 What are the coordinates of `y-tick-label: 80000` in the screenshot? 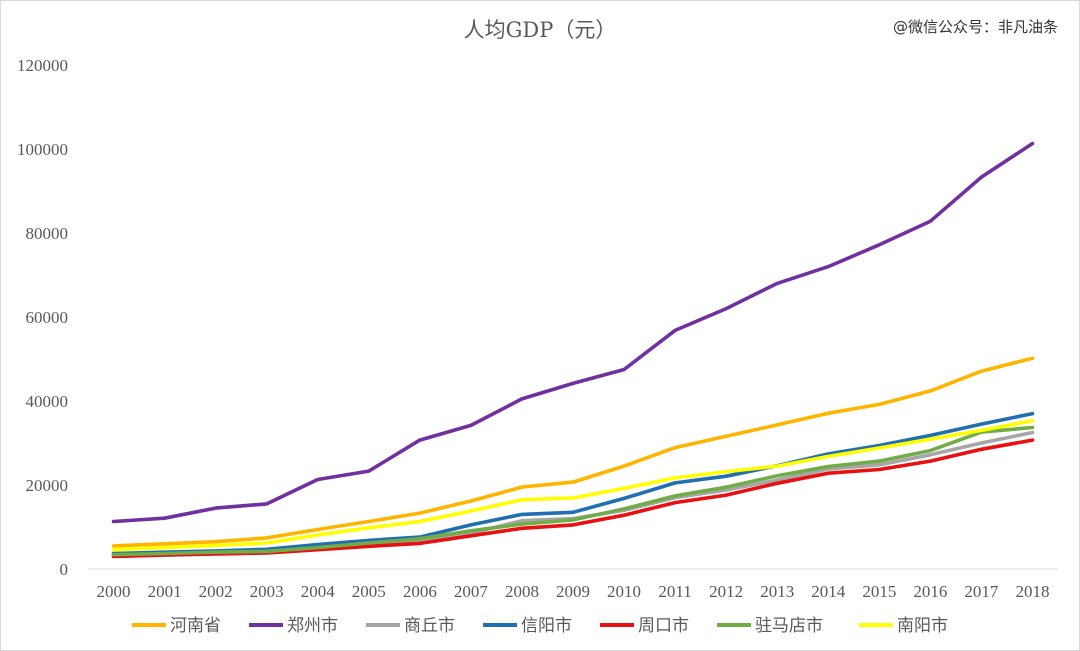 It's located at (47, 233).